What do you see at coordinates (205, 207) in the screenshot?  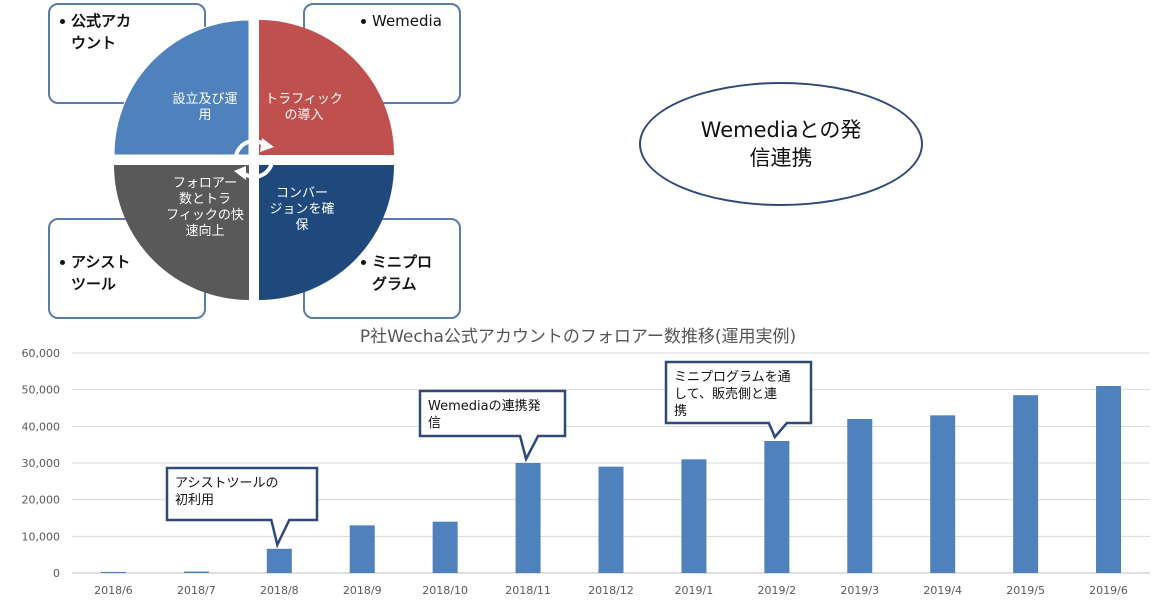 I see `quadrant-followers-label: フォロアー 数とトラ フィックの快 速向上` at bounding box center [205, 207].